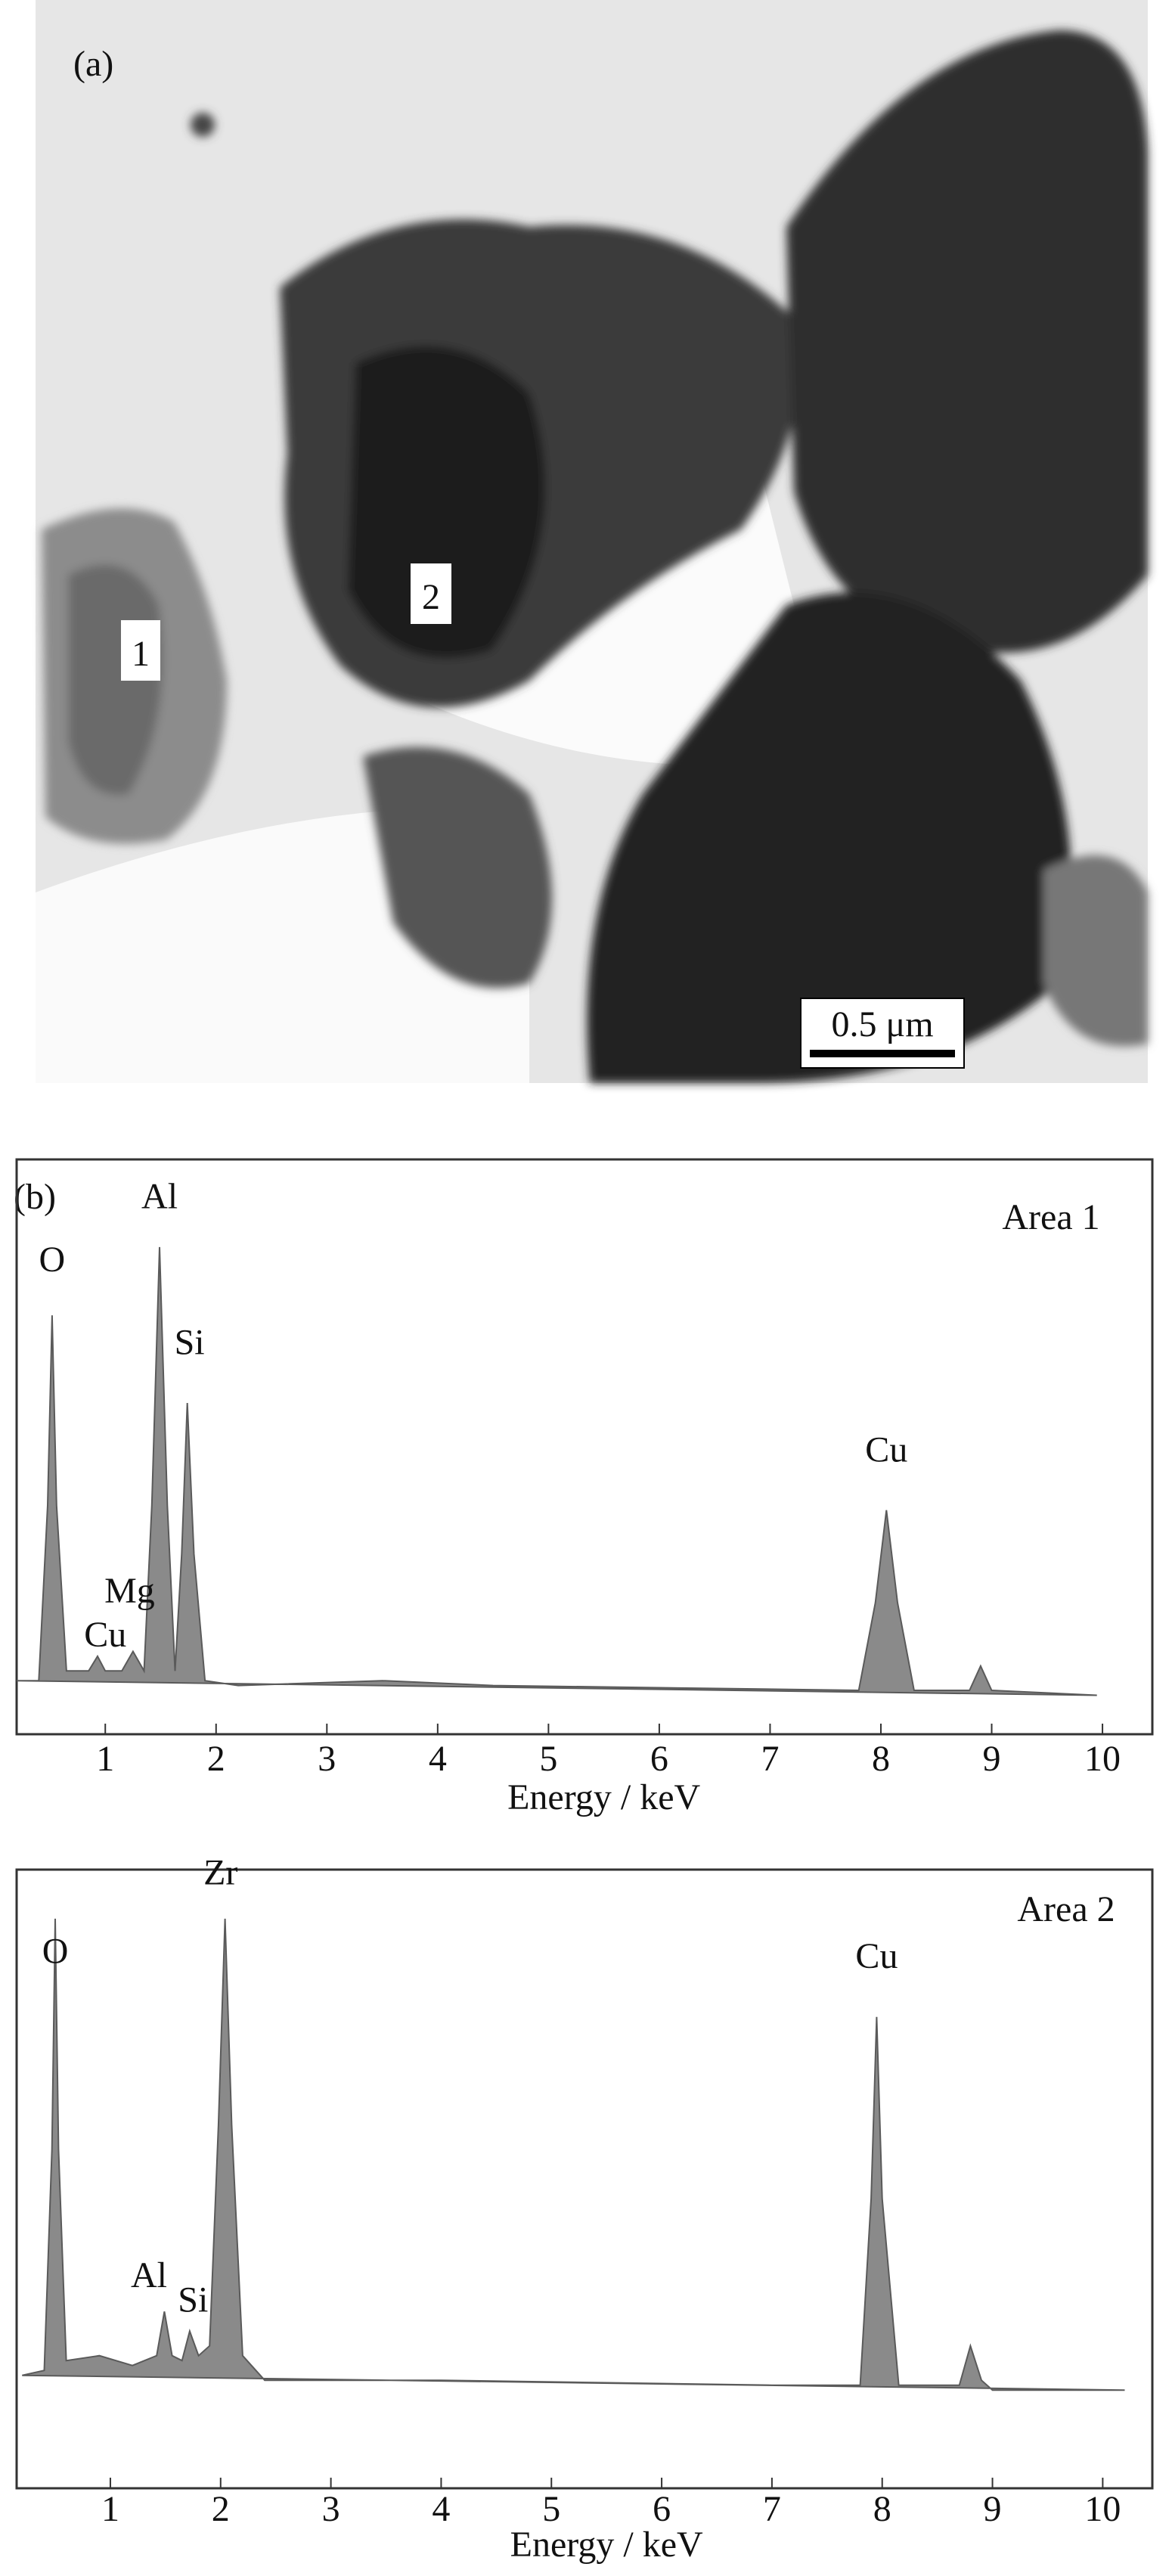 The image size is (1172, 2576). Describe the element at coordinates (1050, 1217) in the screenshot. I see `annotation: Area 1` at that location.